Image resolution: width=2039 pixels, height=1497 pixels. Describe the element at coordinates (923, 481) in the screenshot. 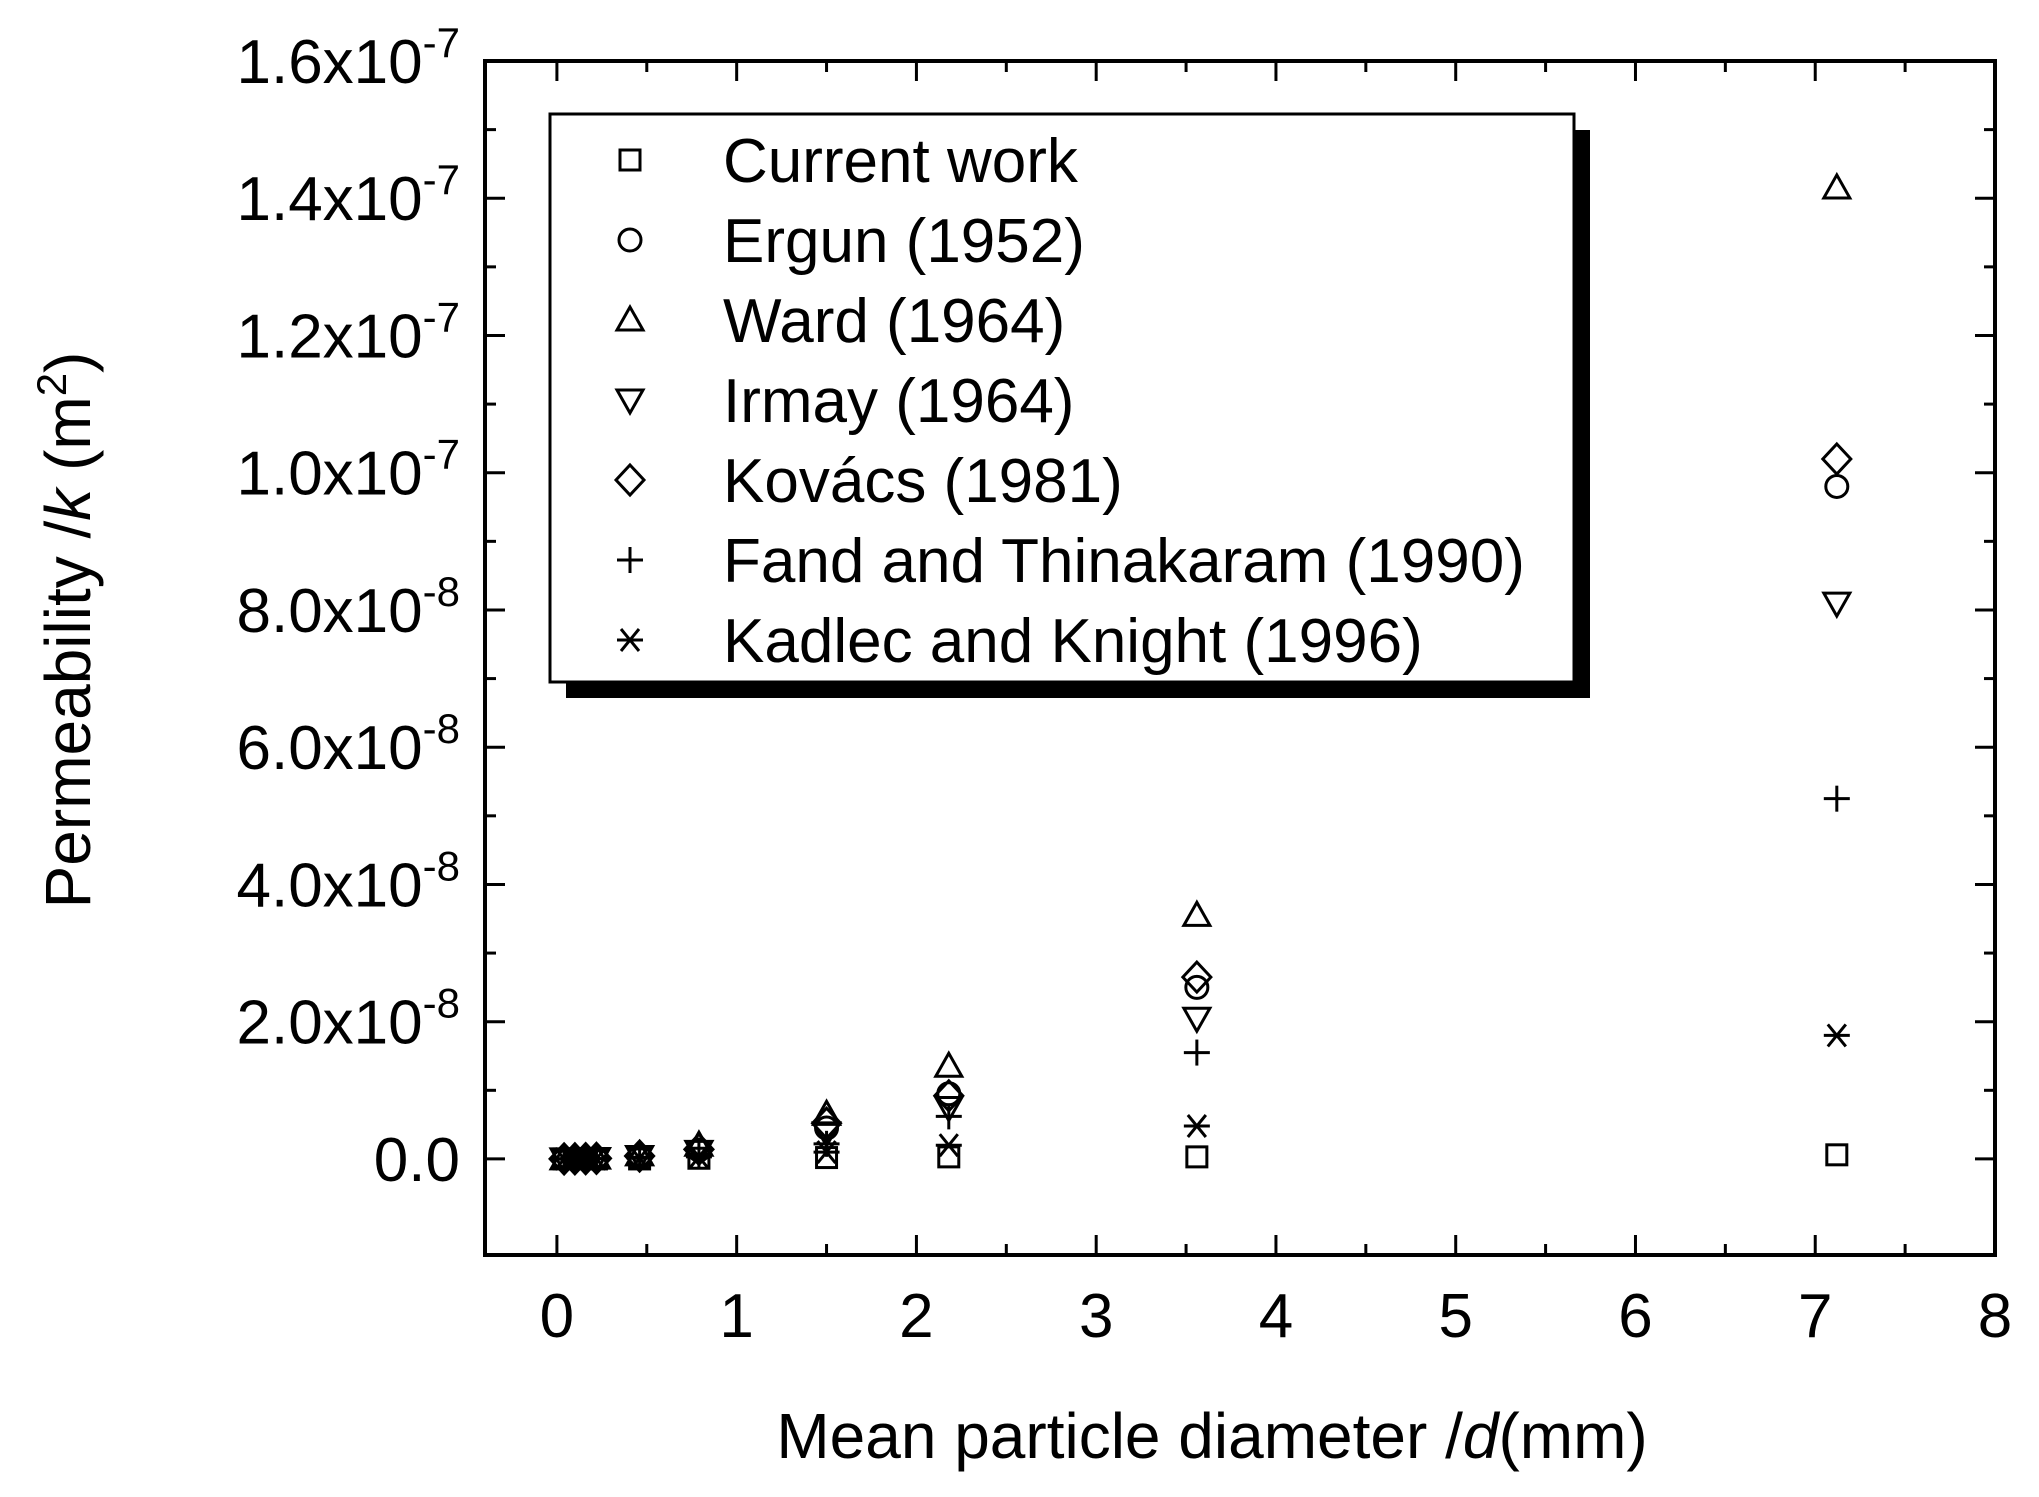

I see `legend-label: Kovács (1981)` at that location.